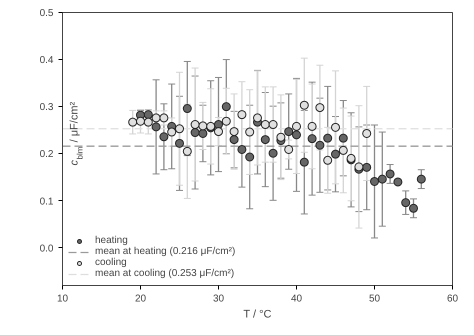  I want to click on y-tick-label: 0.0, so click(47, 248).